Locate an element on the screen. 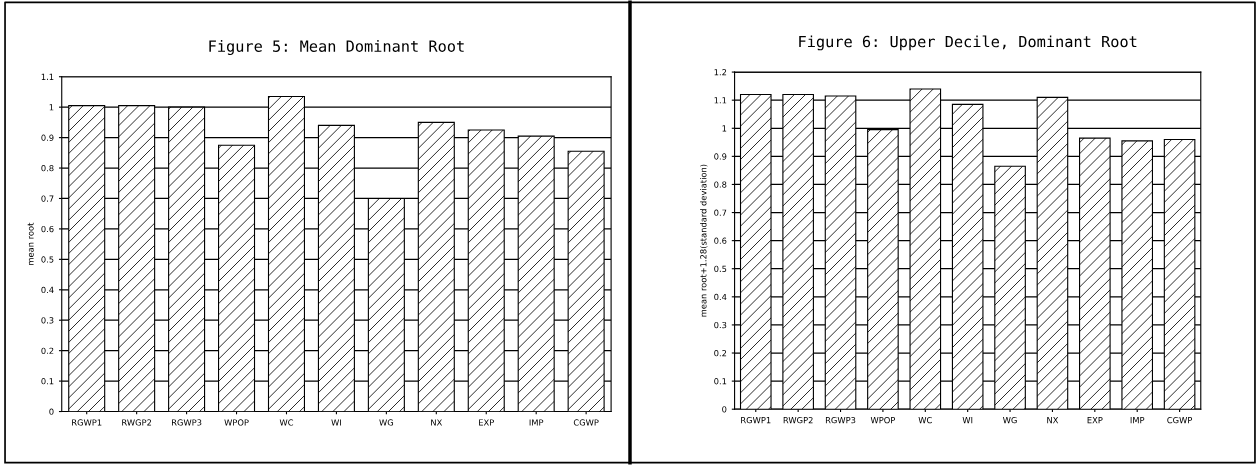  chart-title: Figure 5: Mean Dominant Root is located at coordinates (336, 48).